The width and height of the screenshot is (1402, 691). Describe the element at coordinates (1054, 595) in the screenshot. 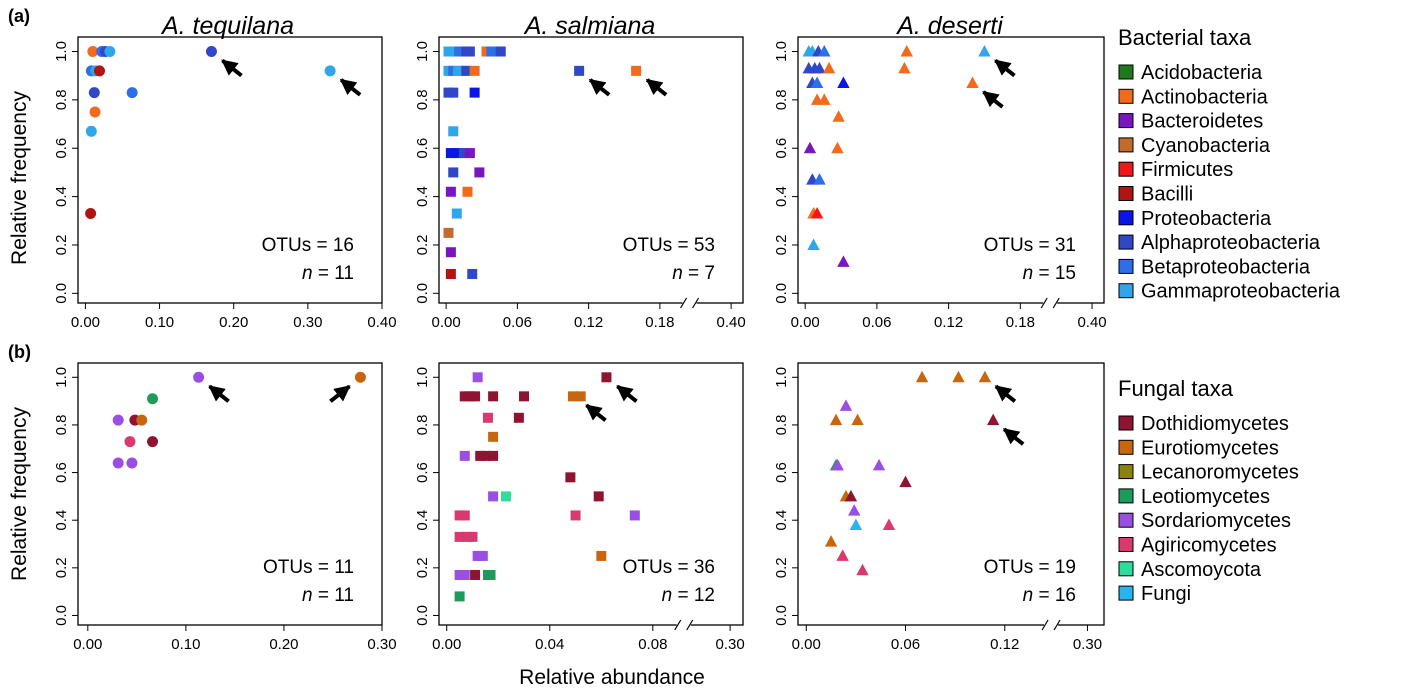

I see `sample-count-value: = 16` at that location.